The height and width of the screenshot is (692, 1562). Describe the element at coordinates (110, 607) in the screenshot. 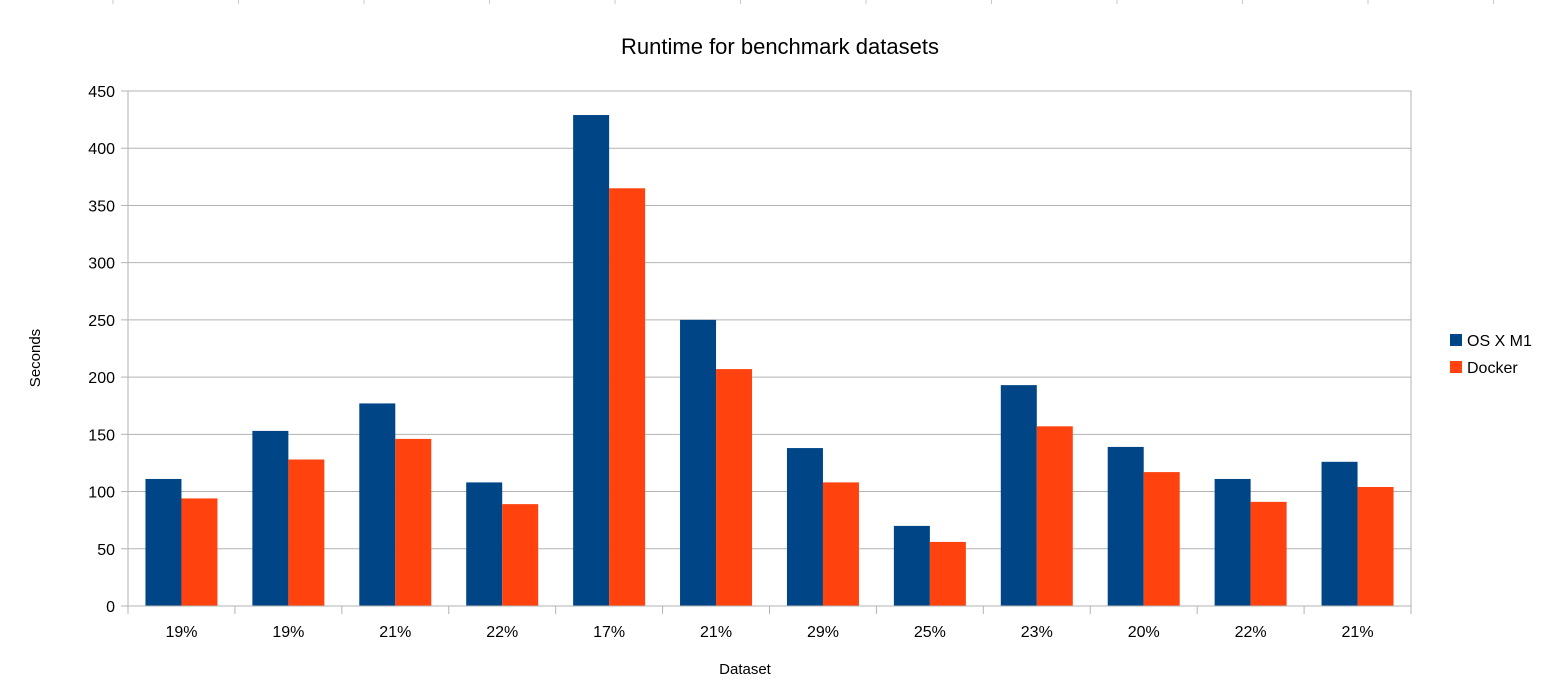

I see `y-tick-label: 0` at that location.